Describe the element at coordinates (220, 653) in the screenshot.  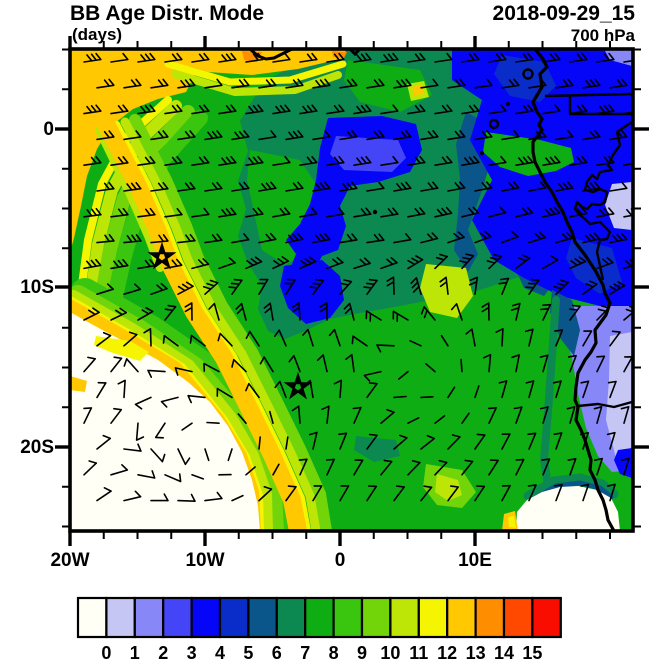
I see `colorbar-label: 4` at that location.